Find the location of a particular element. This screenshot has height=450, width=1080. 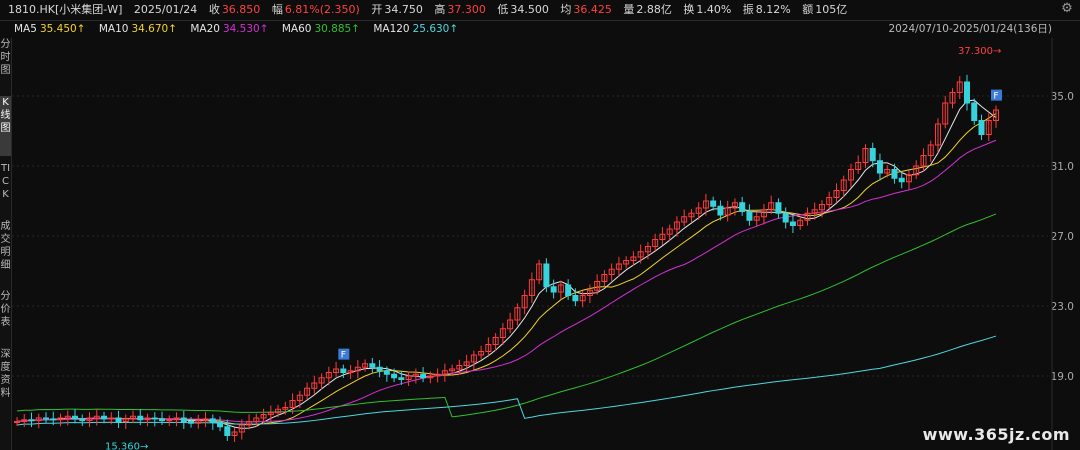

date-range: 2024/07/10-2025/01/24(136日) is located at coordinates (970, 29).